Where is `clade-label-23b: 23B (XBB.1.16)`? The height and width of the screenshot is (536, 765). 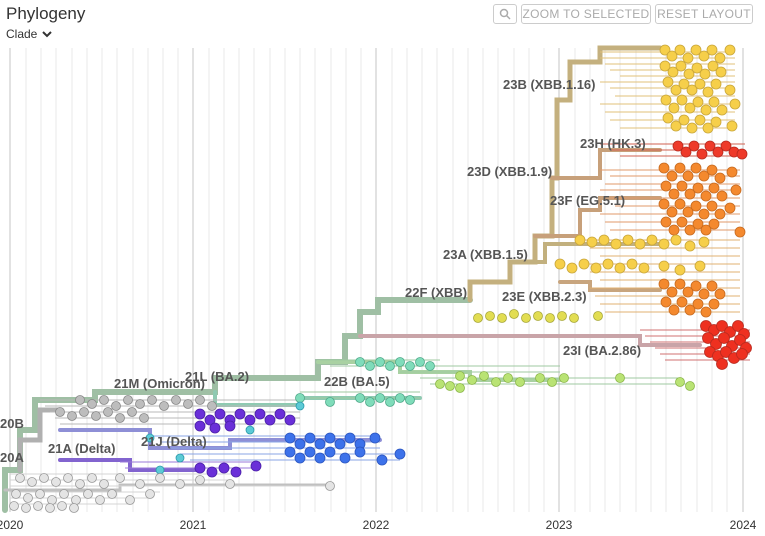
clade-label-23b: 23B (XBB.1.16) is located at coordinates (549, 84).